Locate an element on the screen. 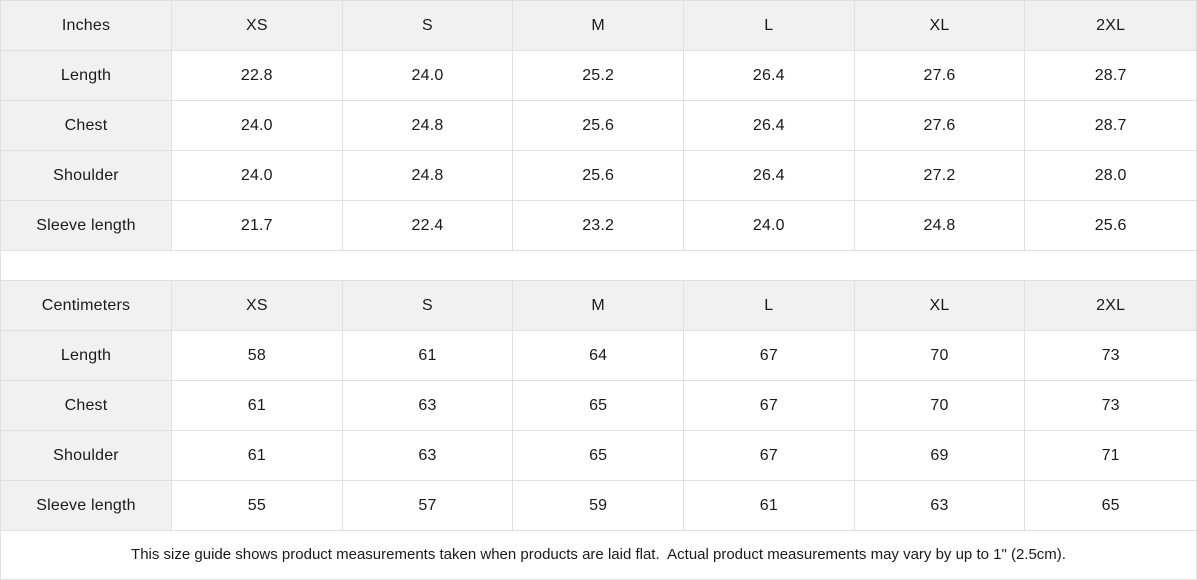 This screenshot has width=1197, height=580. value-cell: 71 is located at coordinates (1110, 456).